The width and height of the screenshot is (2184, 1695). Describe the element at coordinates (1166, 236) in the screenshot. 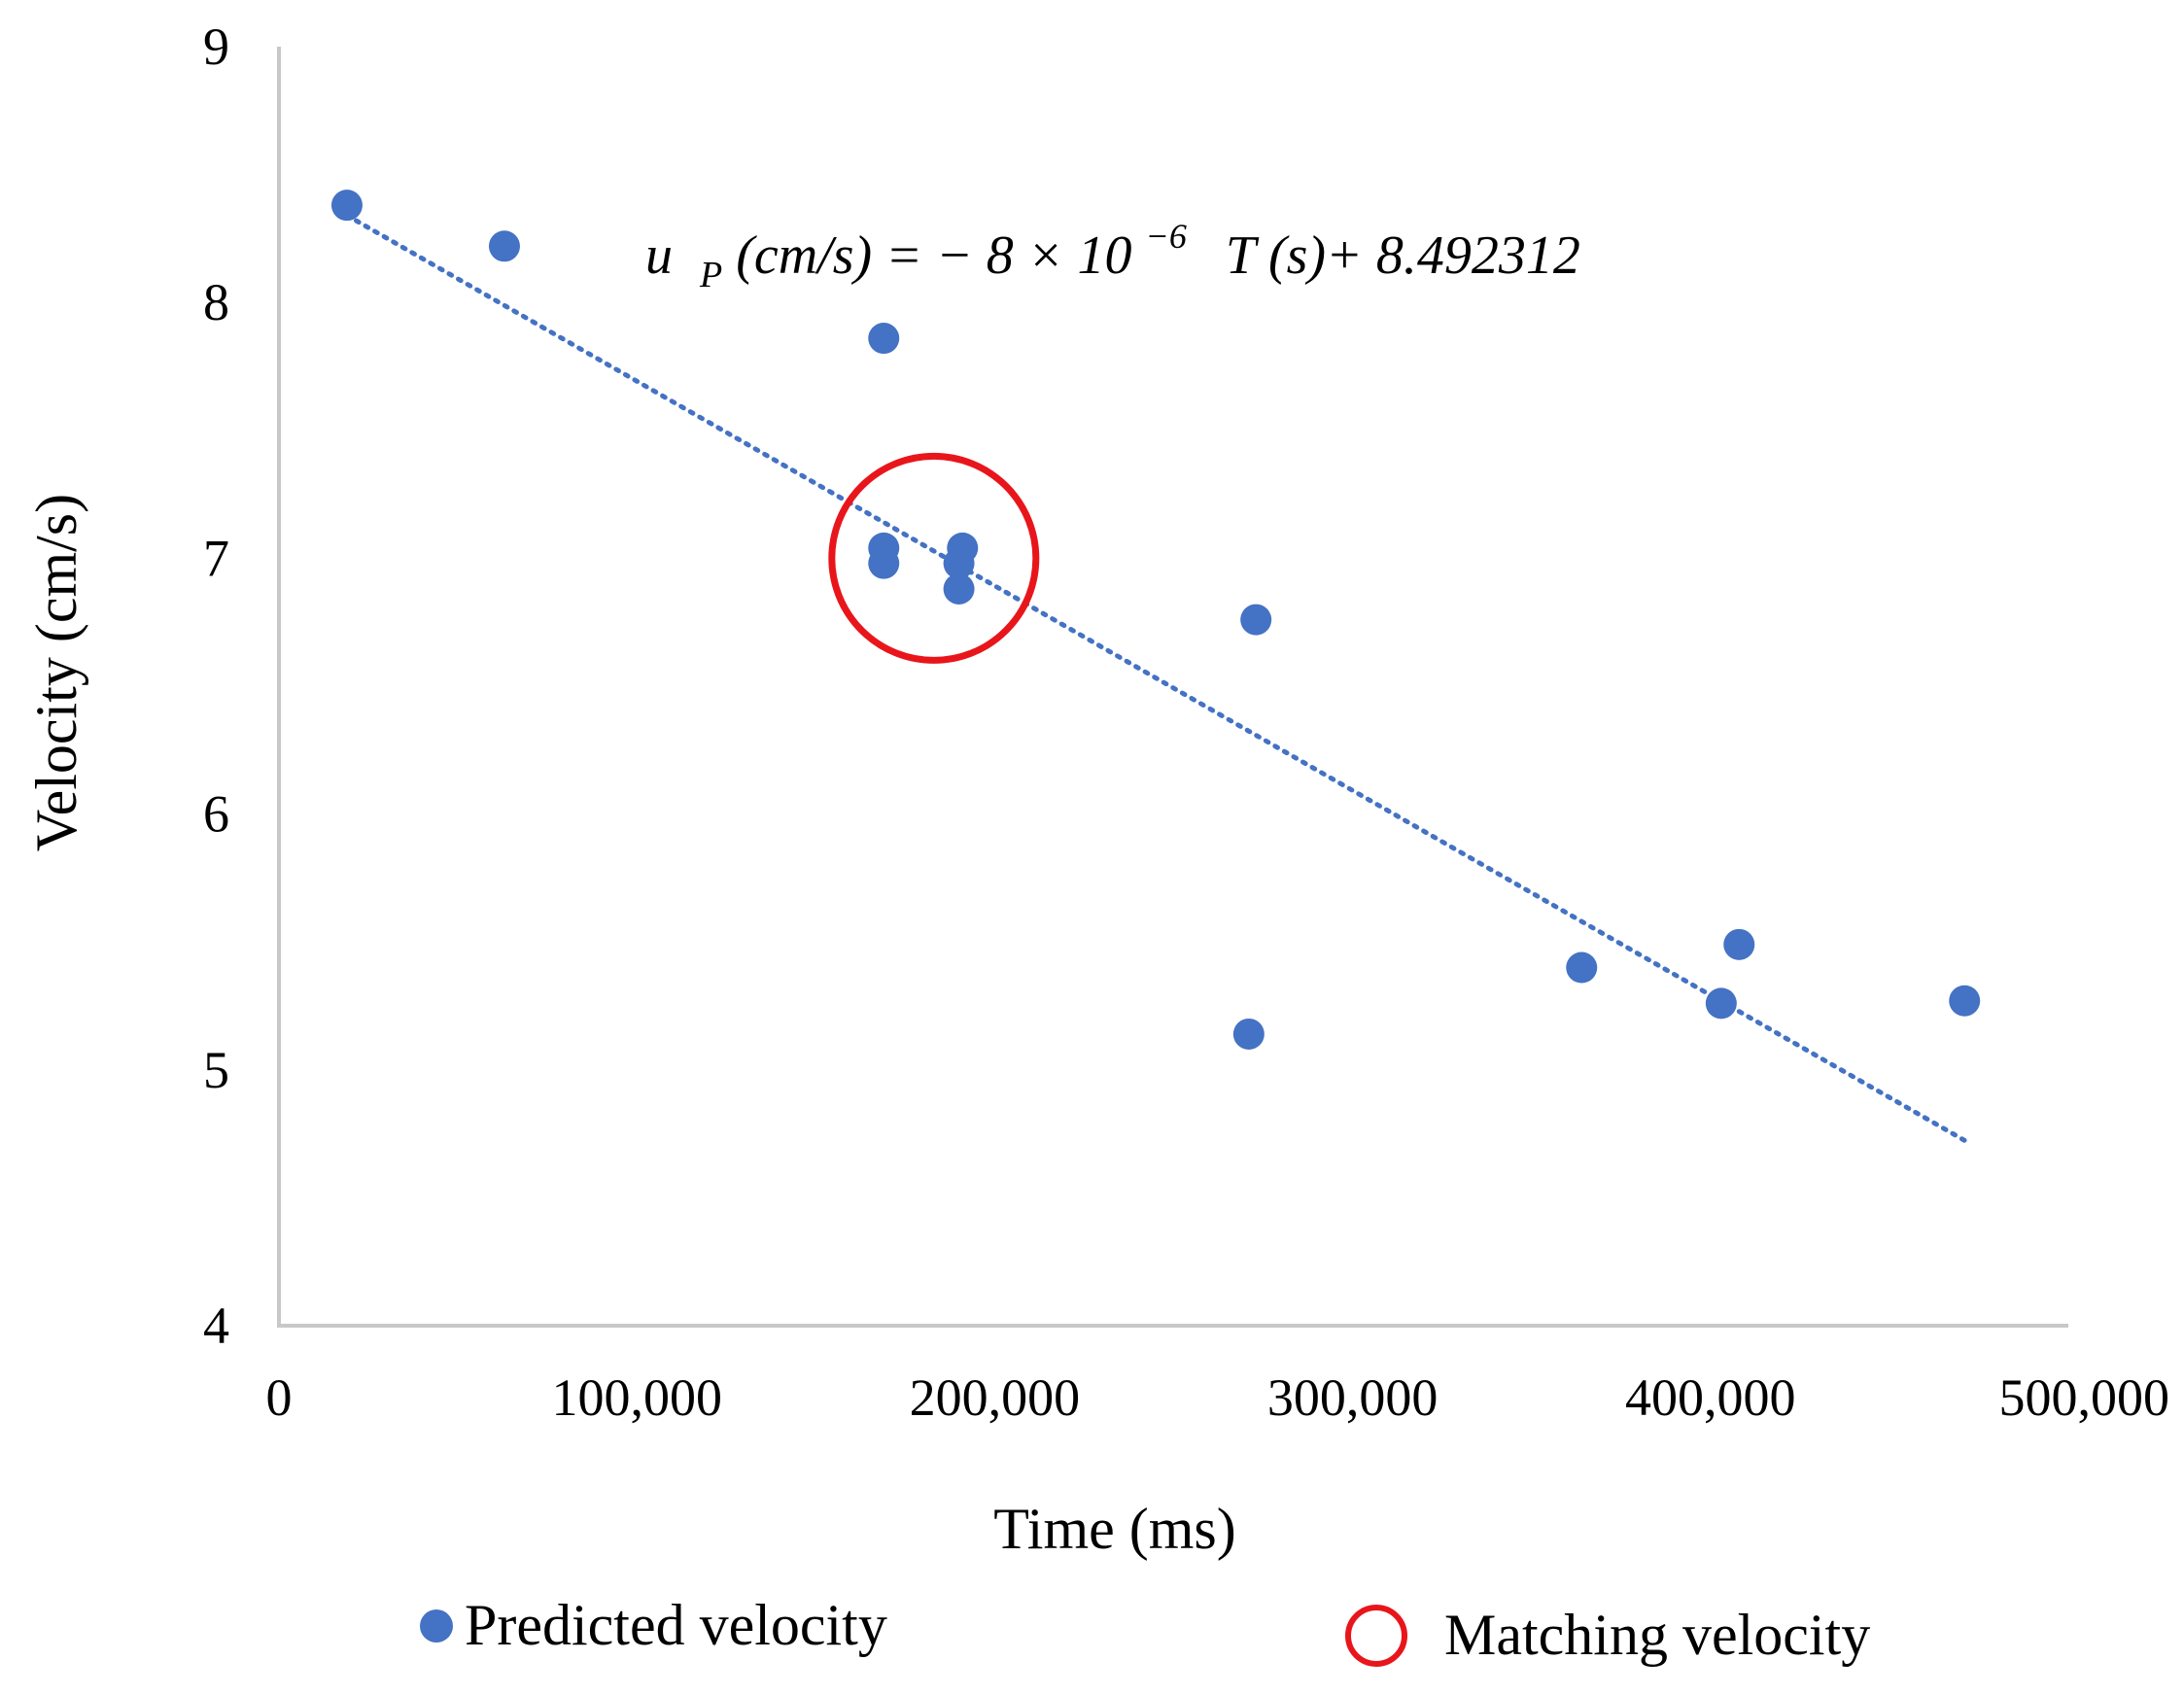

I see `equation-exponent: −6` at that location.